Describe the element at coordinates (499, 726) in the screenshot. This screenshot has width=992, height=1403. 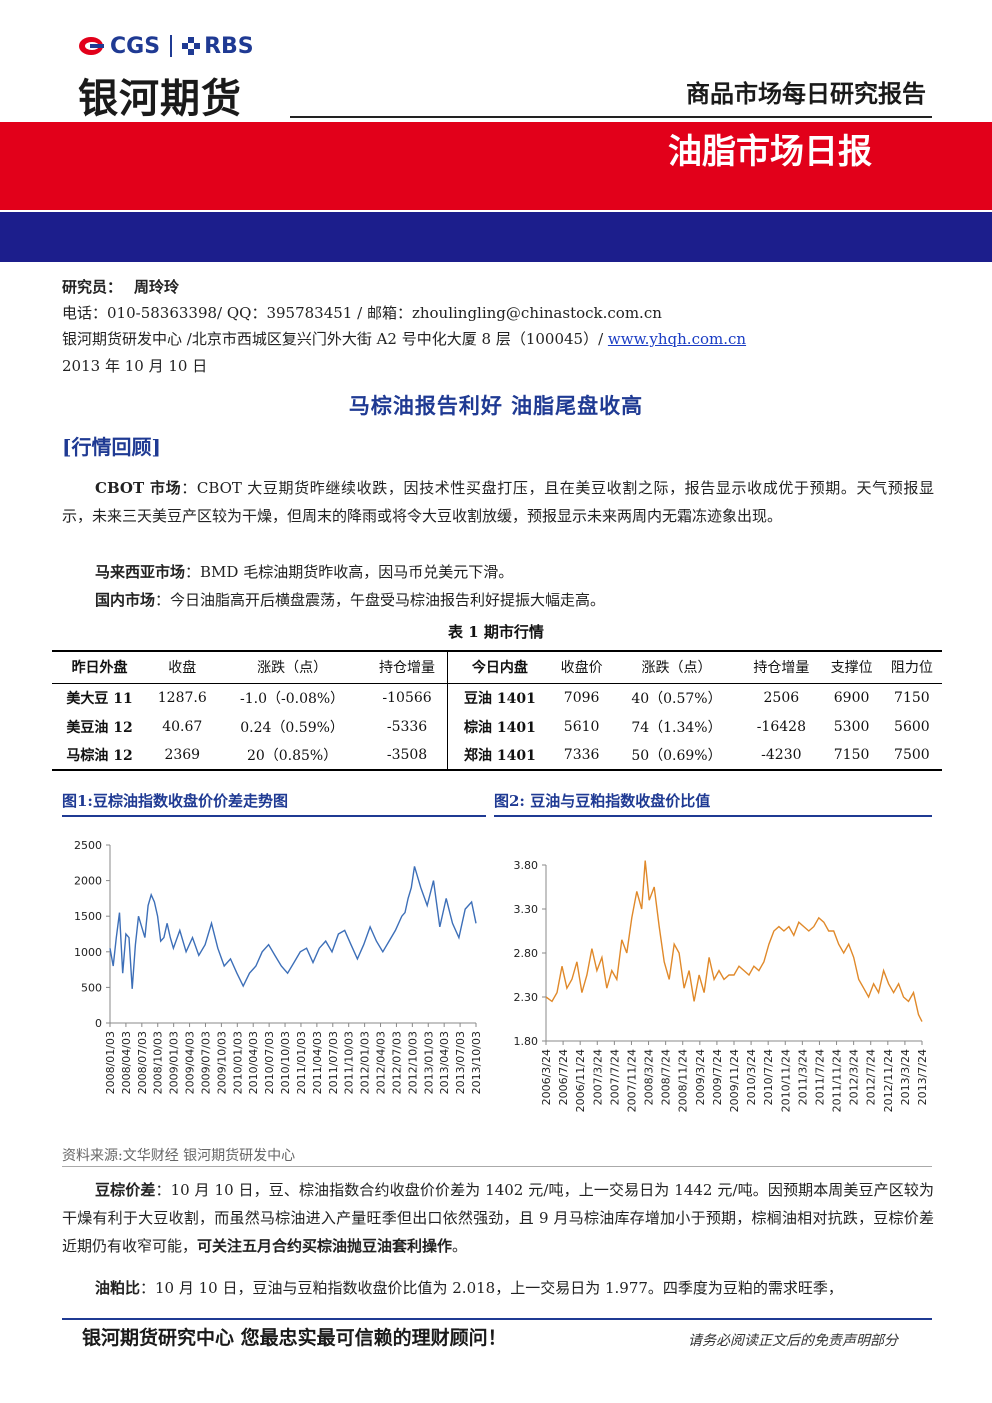
I see `table-cell: 棕油 1401` at that location.